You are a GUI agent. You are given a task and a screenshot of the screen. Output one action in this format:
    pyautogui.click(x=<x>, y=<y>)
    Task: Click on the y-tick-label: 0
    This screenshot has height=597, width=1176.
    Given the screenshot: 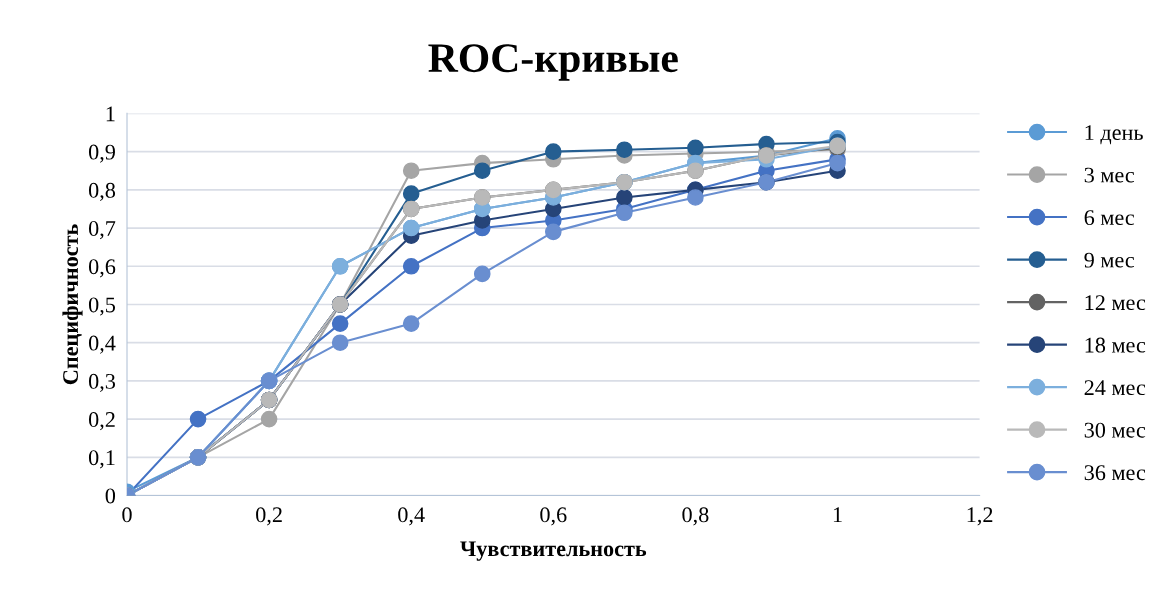 What is the action you would take?
    pyautogui.click(x=110, y=496)
    